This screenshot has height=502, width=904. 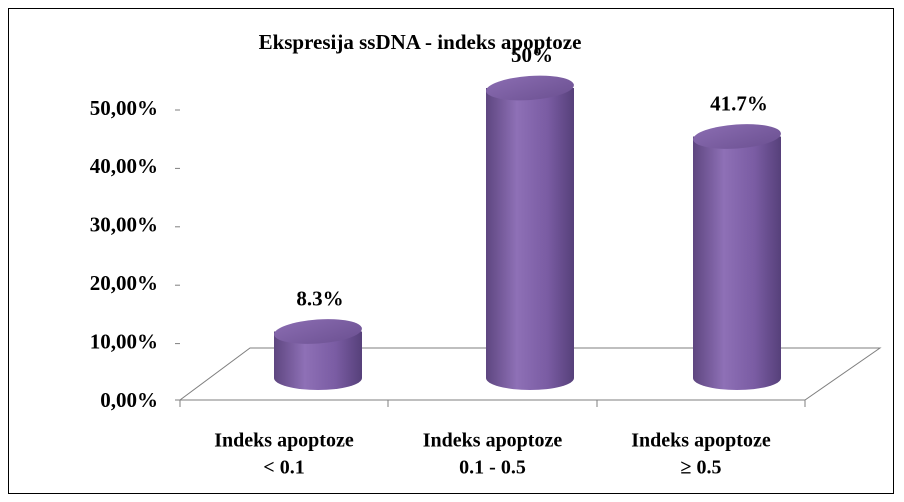 I want to click on y-tick-label: 10,00%, so click(x=124, y=341).